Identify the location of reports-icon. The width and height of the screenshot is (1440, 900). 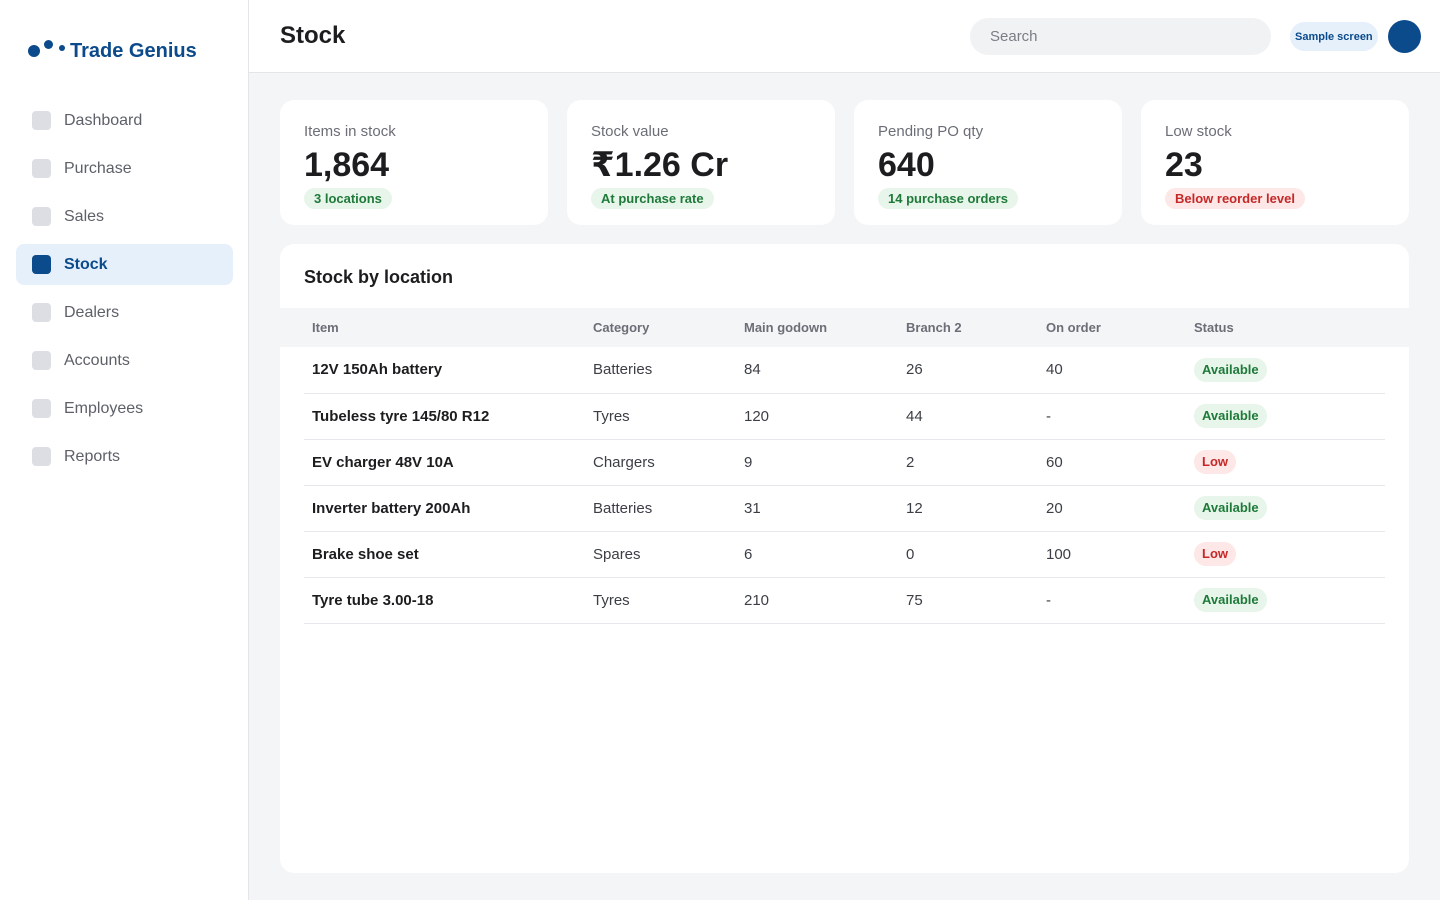
(41, 456).